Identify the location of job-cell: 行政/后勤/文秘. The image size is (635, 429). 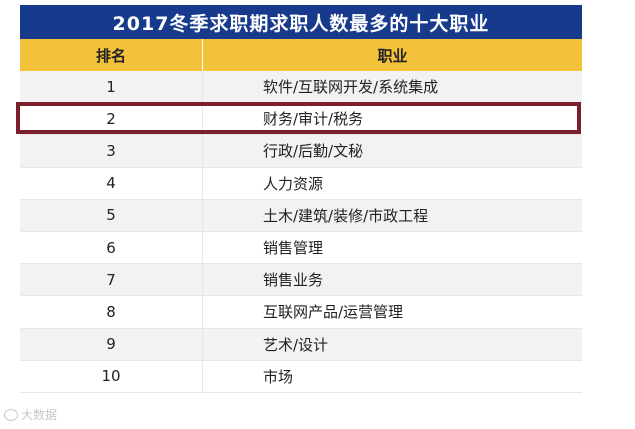
(392, 151).